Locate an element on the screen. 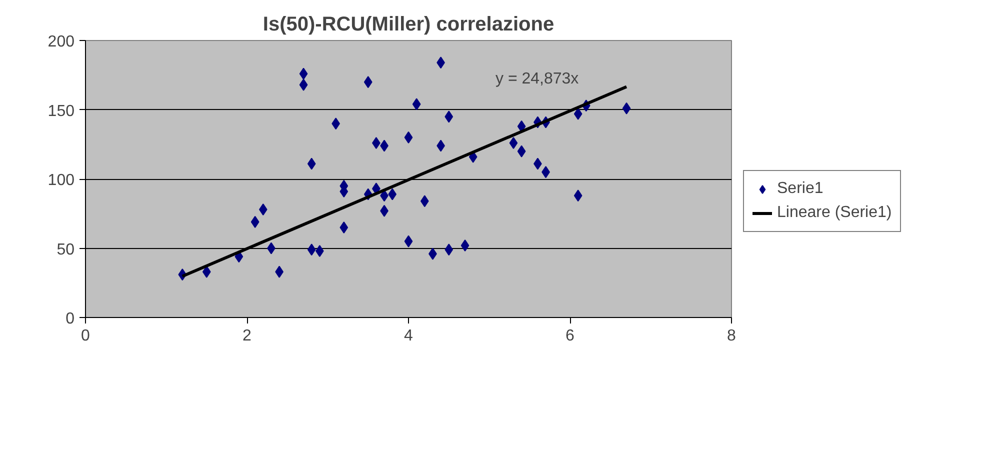 Image resolution: width=983 pixels, height=462 pixels. chart-title: Is(50)-RCU(Miller) correlazione is located at coordinates (408, 25).